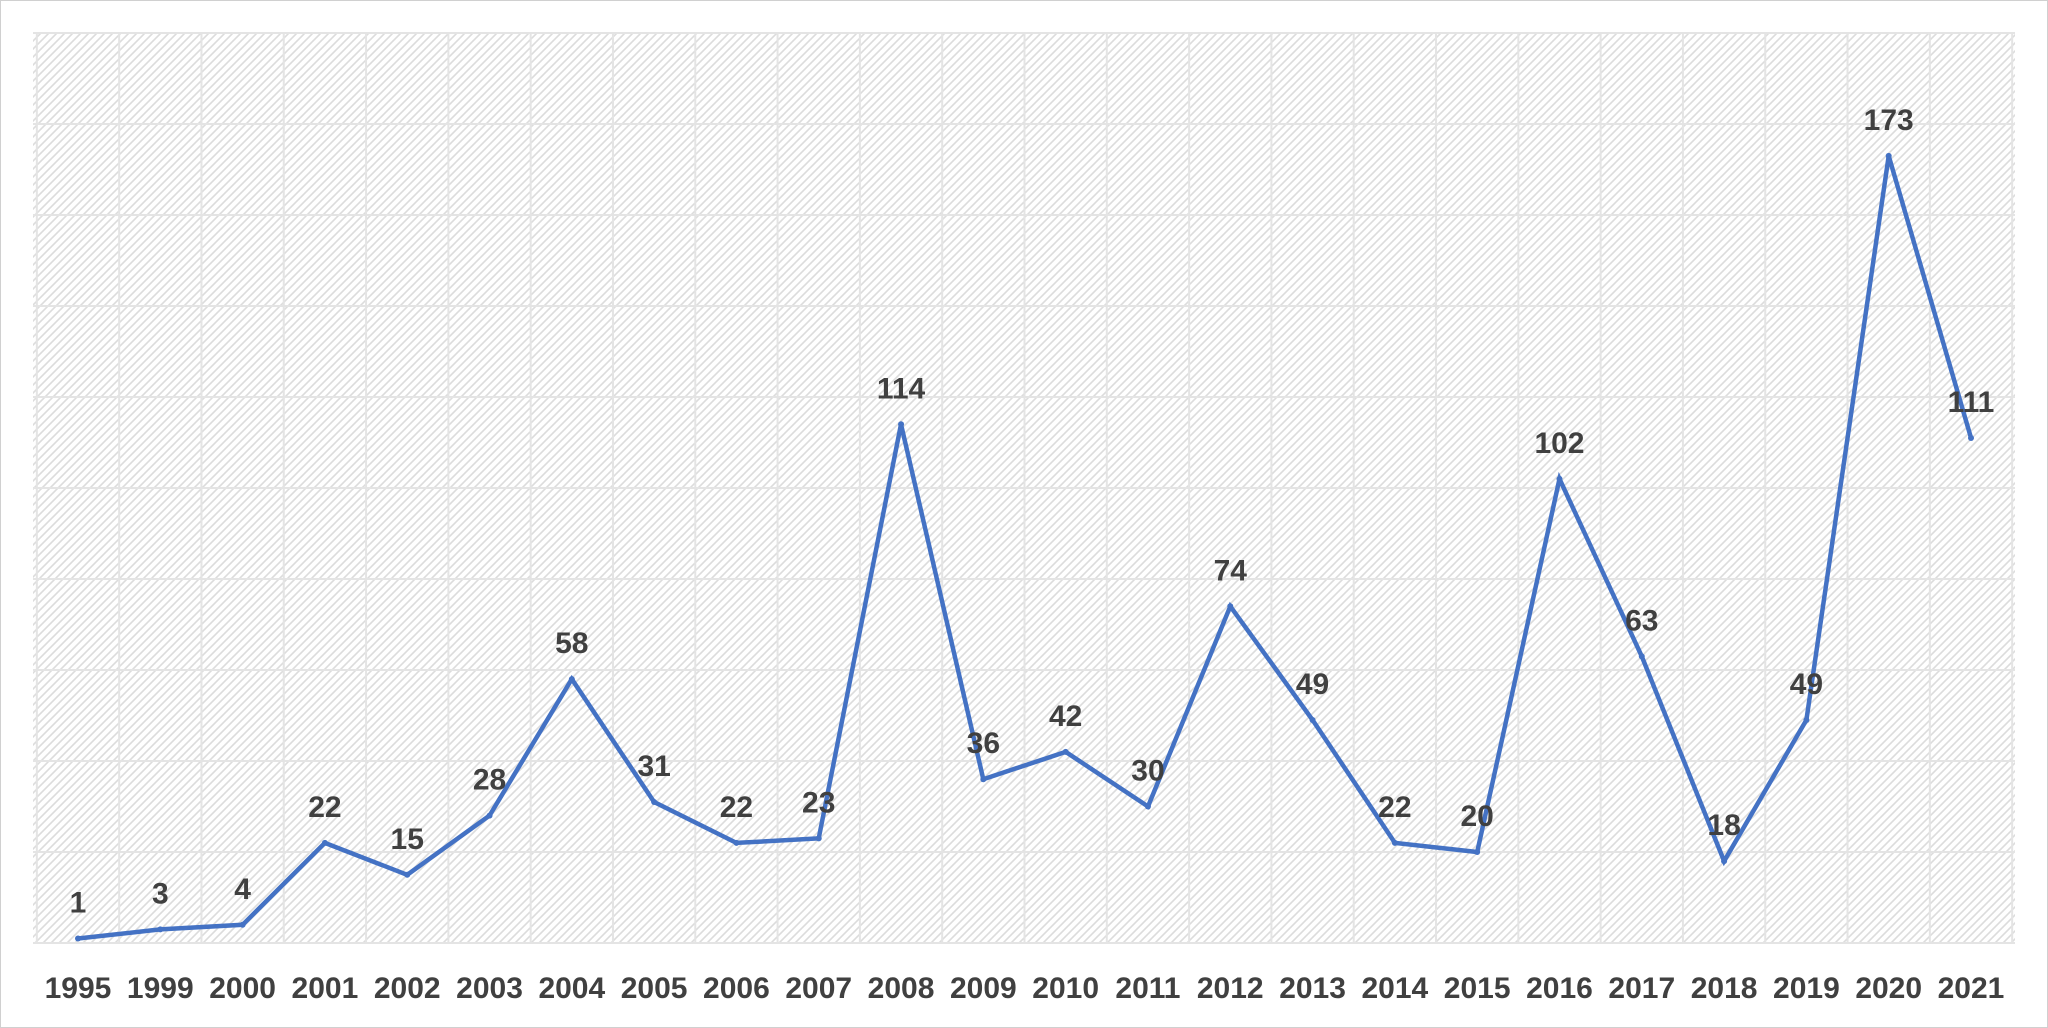 The height and width of the screenshot is (1028, 2048). Describe the element at coordinates (324, 807) in the screenshot. I see `data-label-2001: 22` at that location.